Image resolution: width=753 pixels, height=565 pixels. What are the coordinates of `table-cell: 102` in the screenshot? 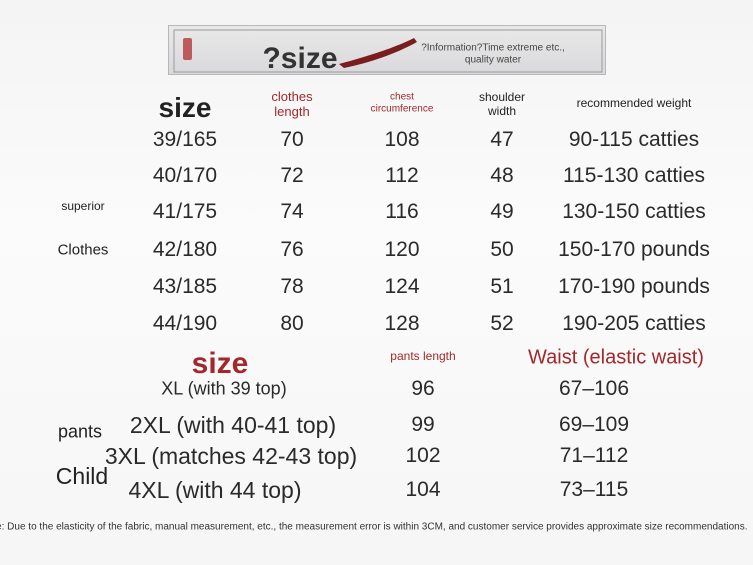 It's located at (423, 455).